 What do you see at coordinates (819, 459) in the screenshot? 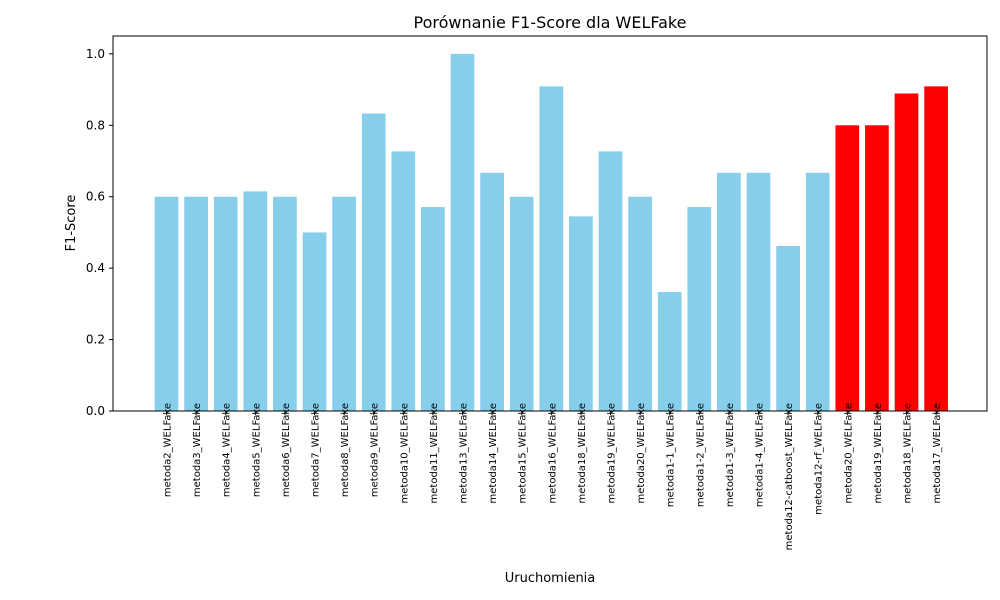
I see `x-tick-label: metoda12-rf_WELFake` at bounding box center [819, 459].